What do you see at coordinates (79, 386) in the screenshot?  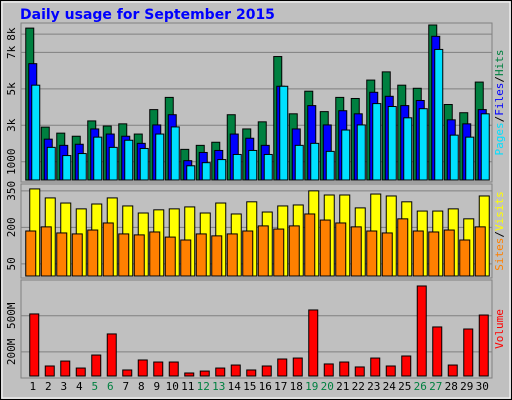 I see `x-tick-label: 4` at bounding box center [79, 386].